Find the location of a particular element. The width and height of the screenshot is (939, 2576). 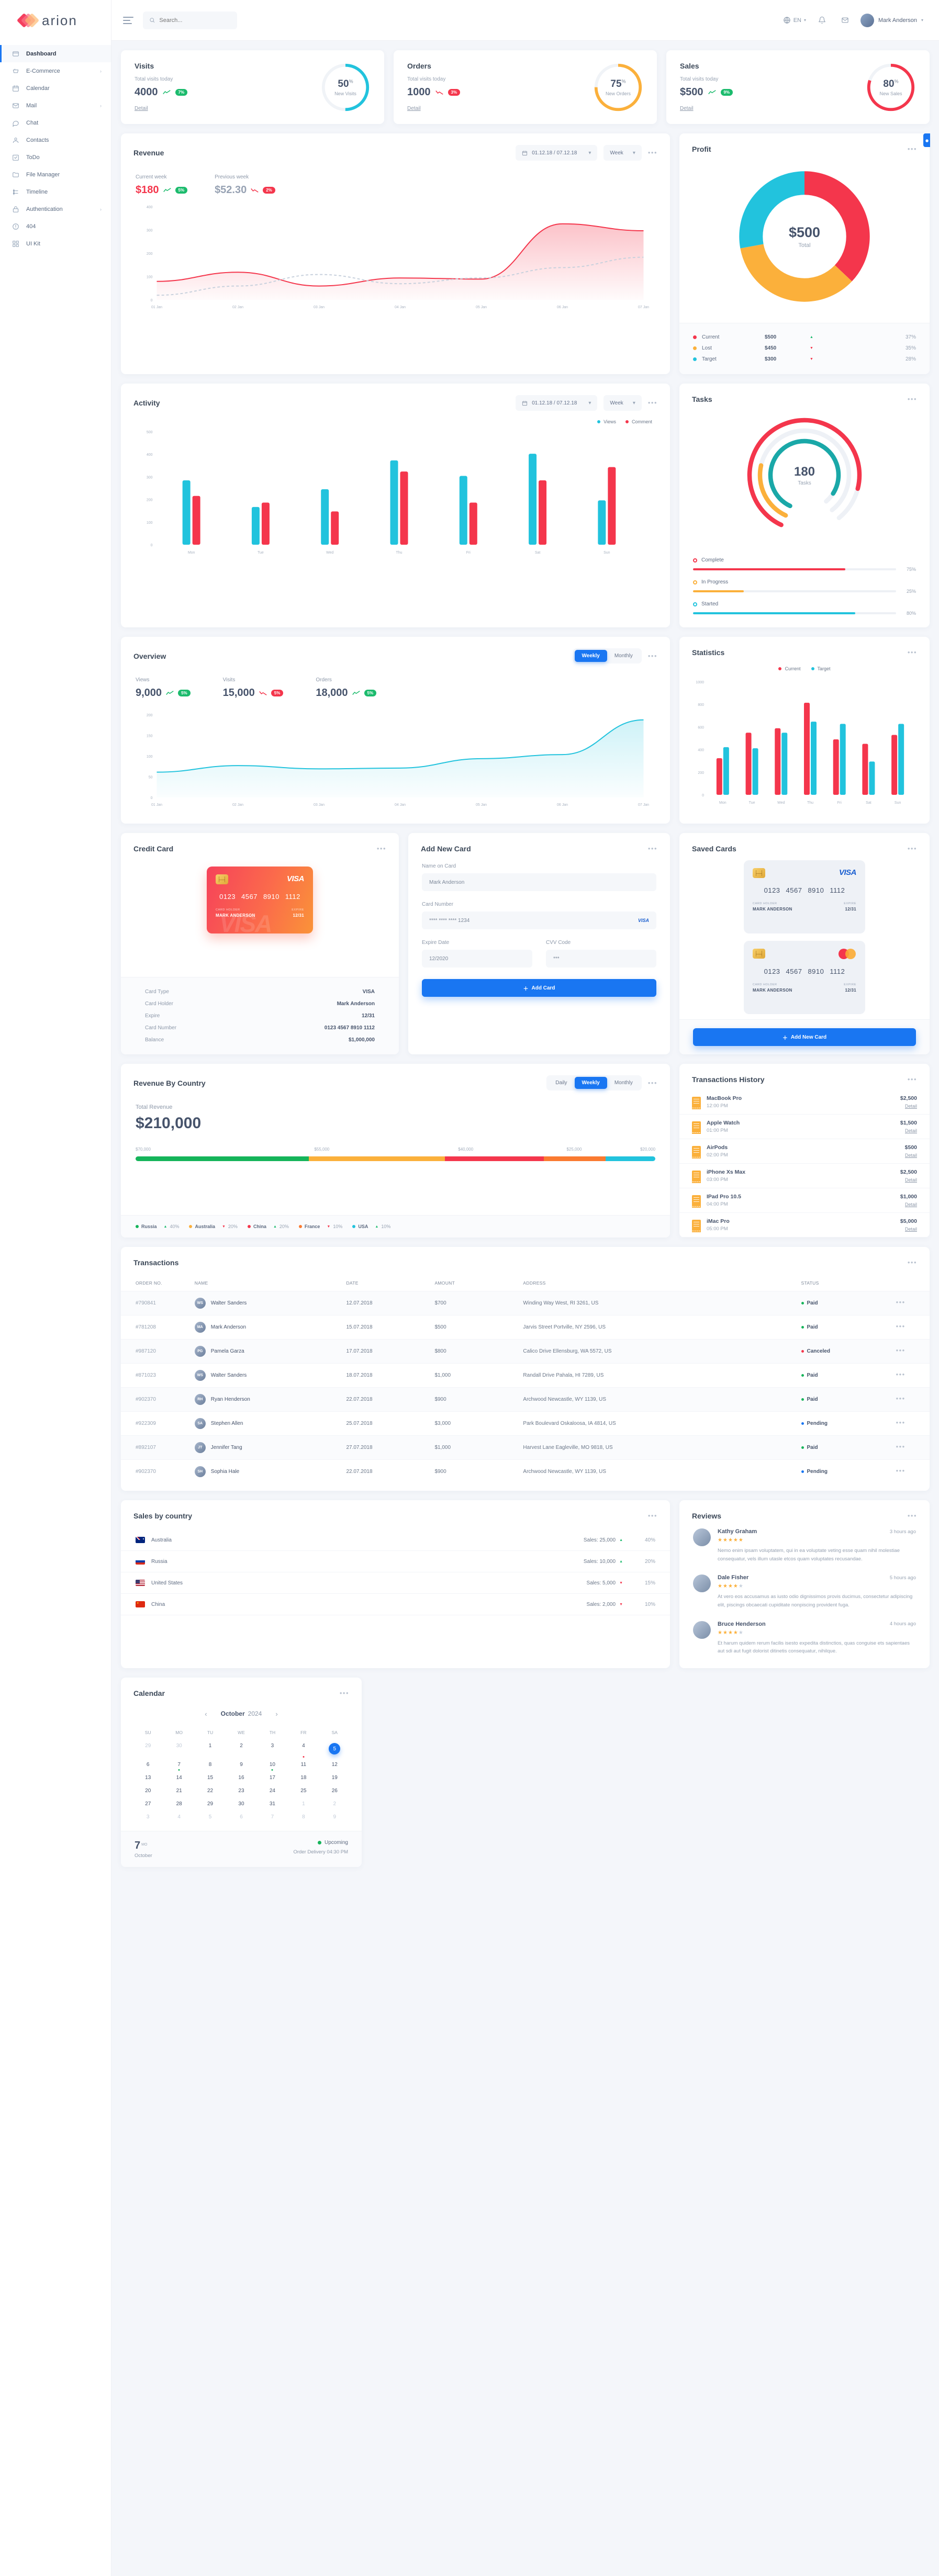

calendar-day: 19 is located at coordinates (334, 1778).